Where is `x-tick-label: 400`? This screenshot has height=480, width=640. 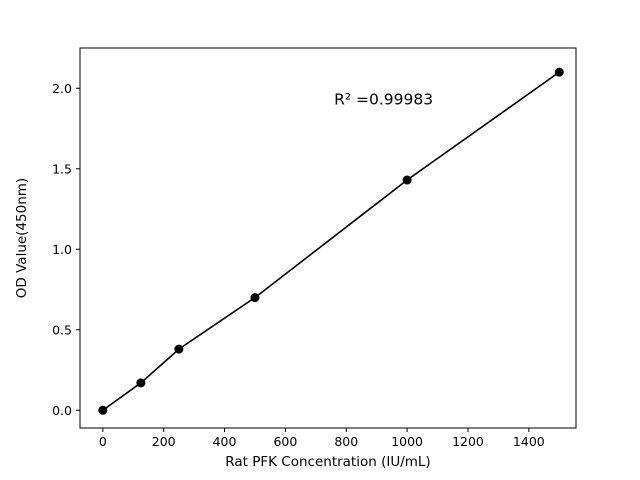 x-tick-label: 400 is located at coordinates (225, 441).